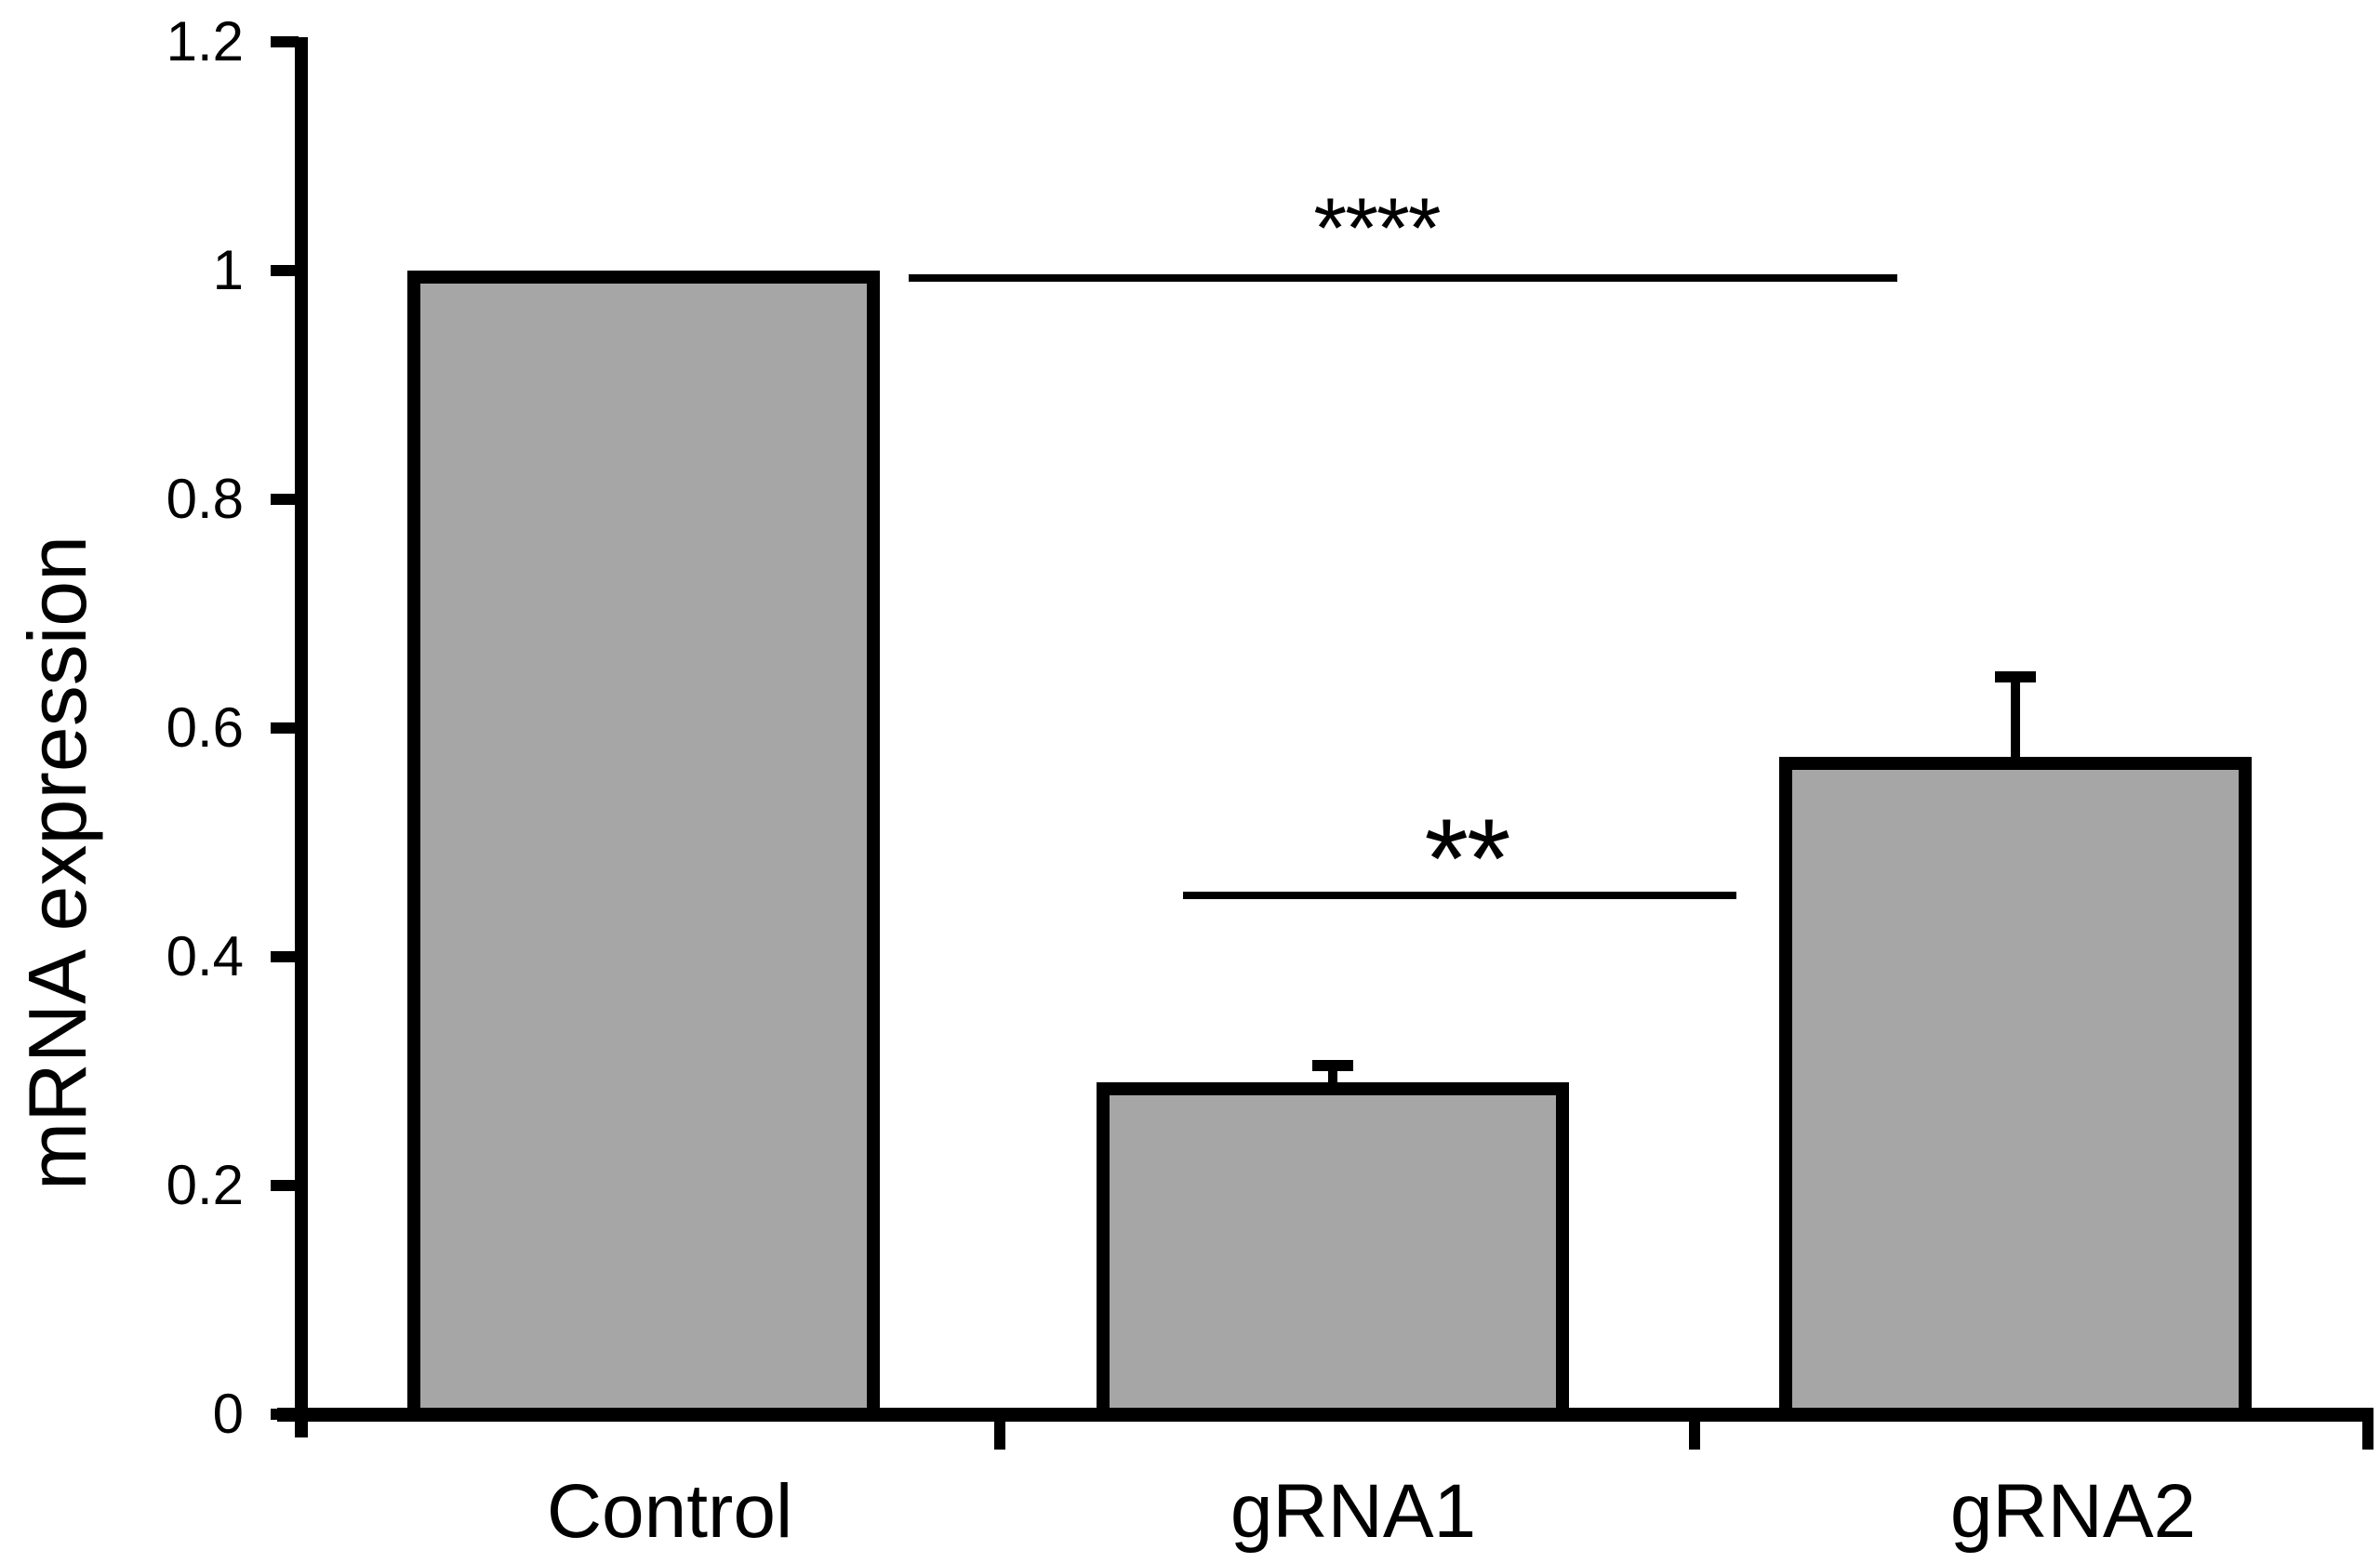 The width and height of the screenshot is (2380, 1563). Describe the element at coordinates (669, 1512) in the screenshot. I see `x-label-control: Control` at that location.